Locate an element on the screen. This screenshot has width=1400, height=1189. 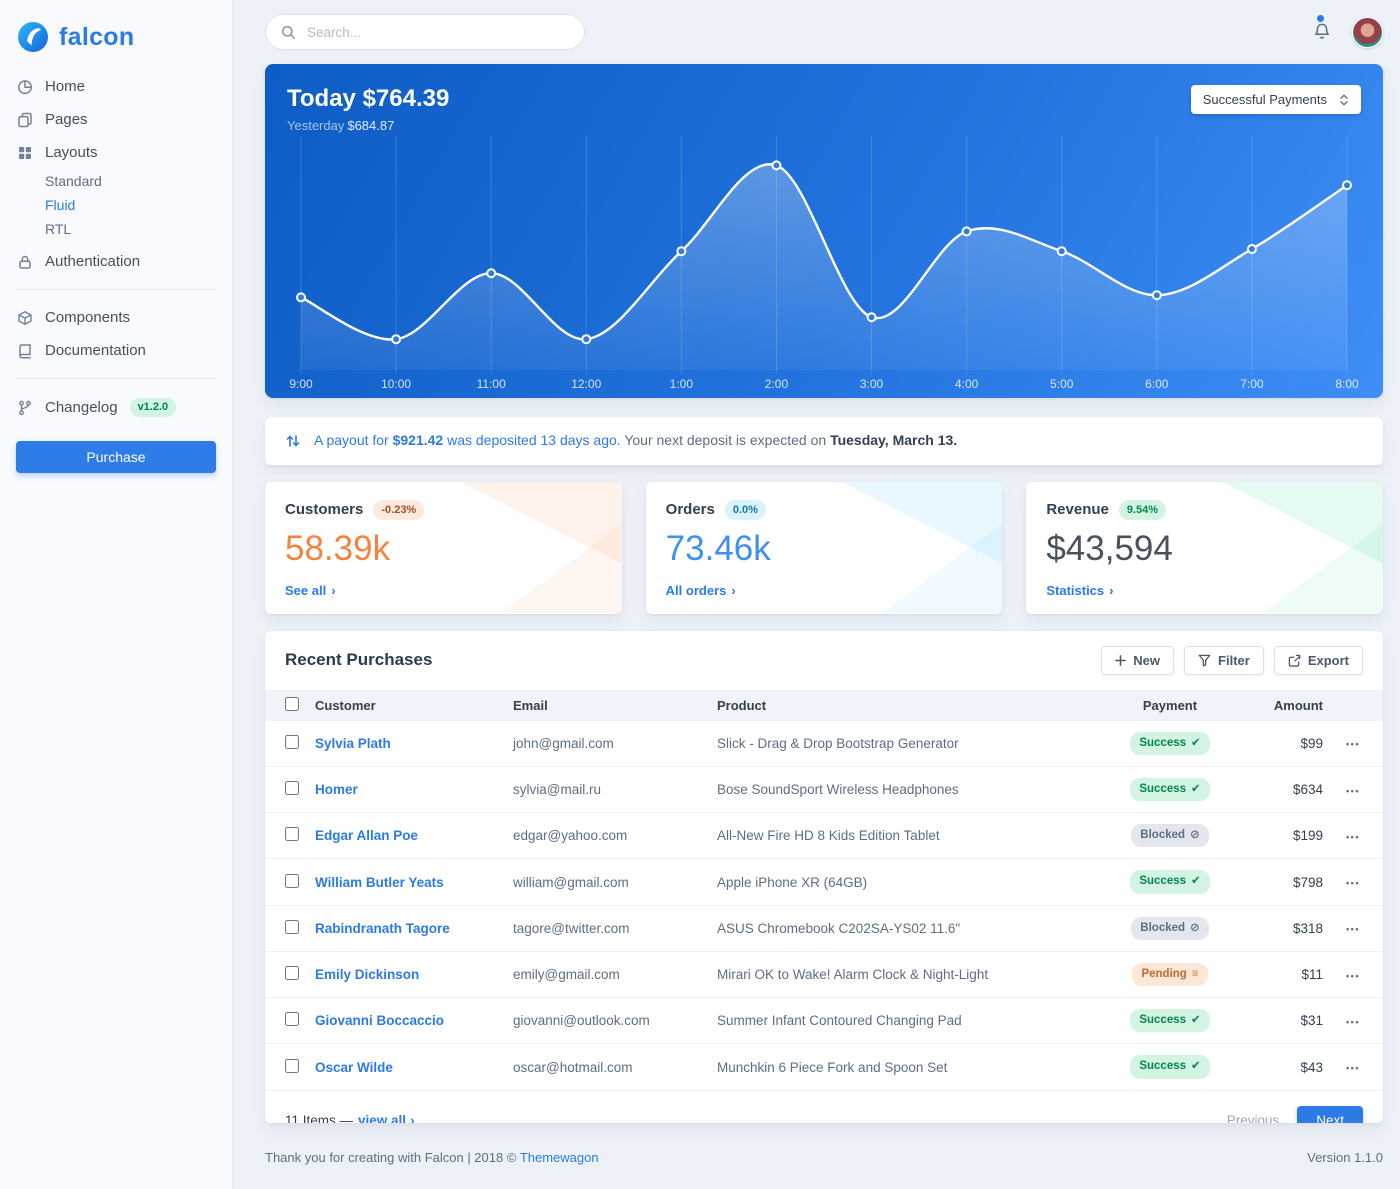
notifications-button is located at coordinates (1322, 28).